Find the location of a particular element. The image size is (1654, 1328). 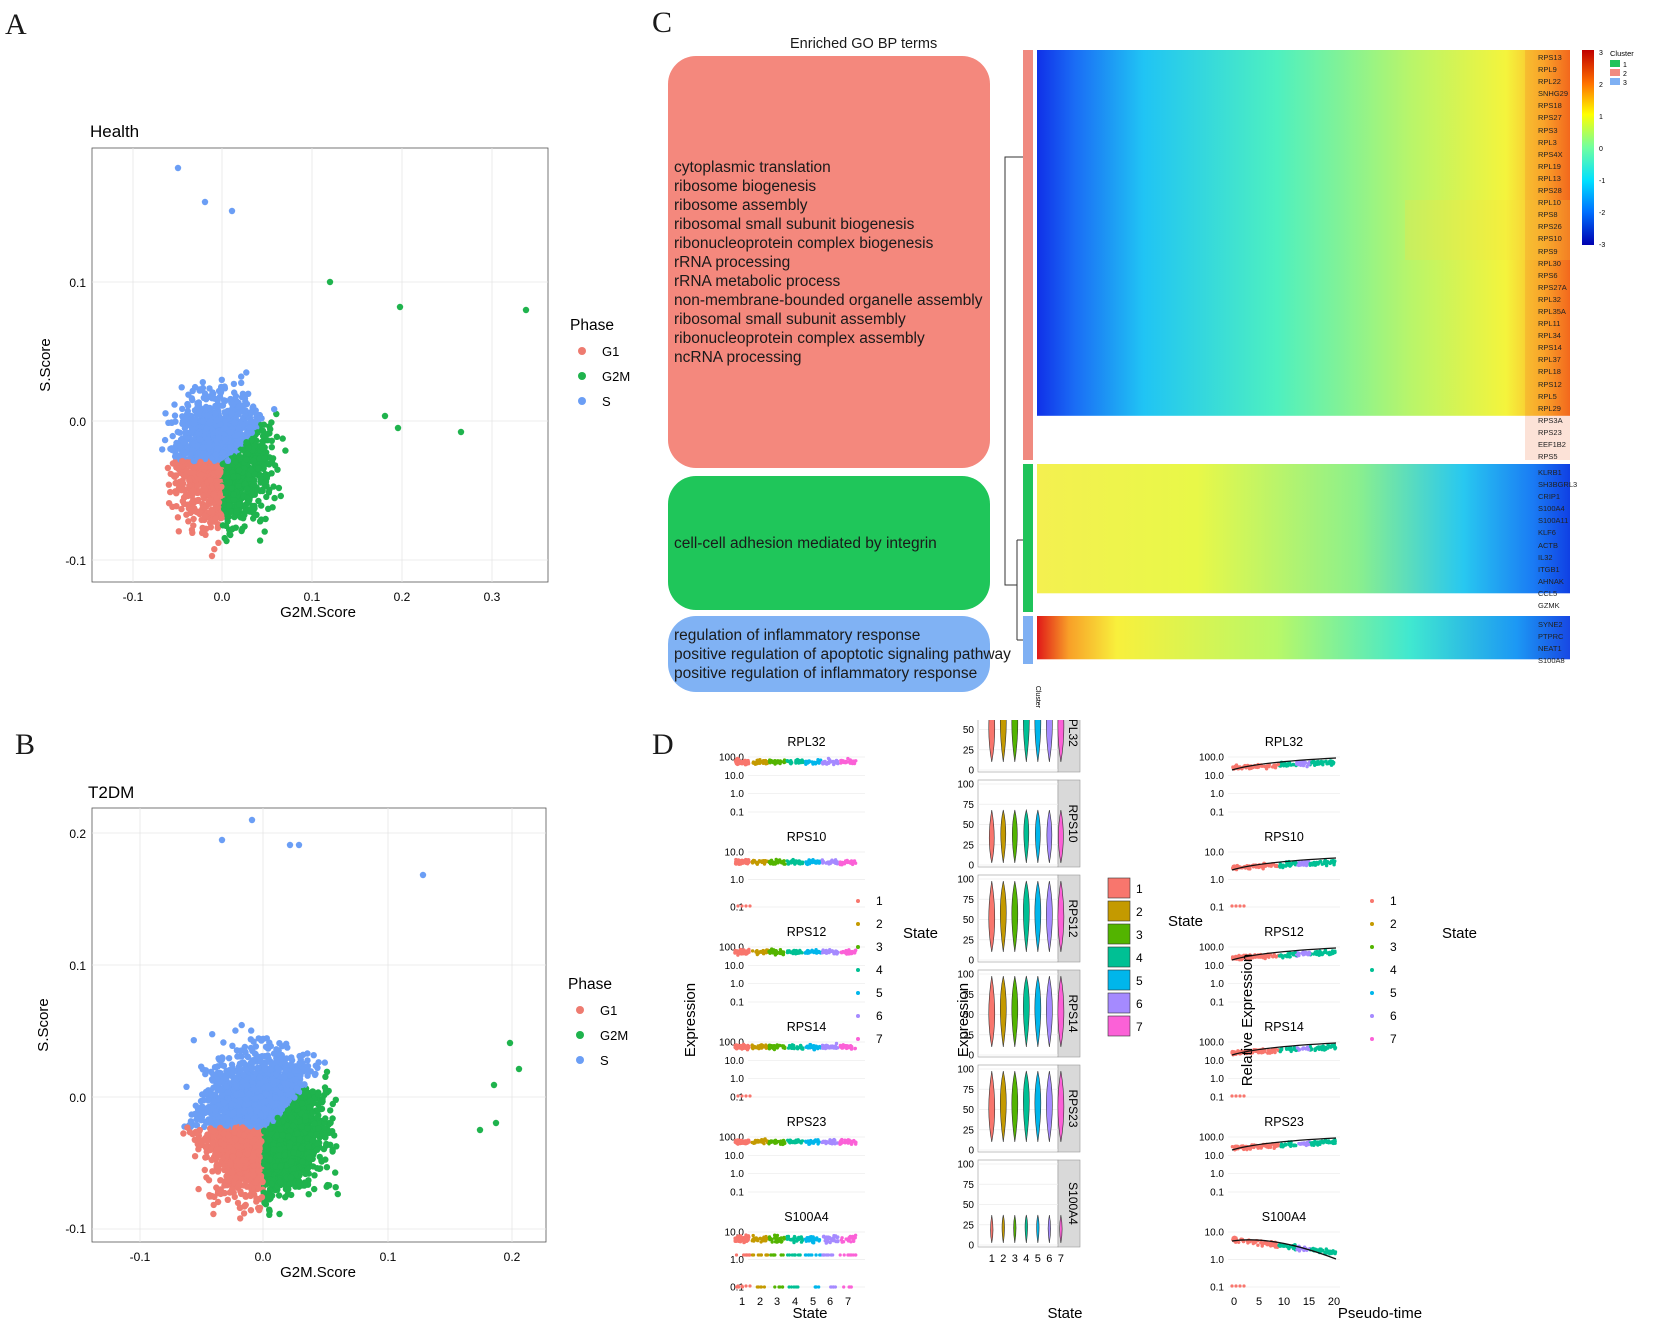

legend-g1-dot is located at coordinates (582, 351).